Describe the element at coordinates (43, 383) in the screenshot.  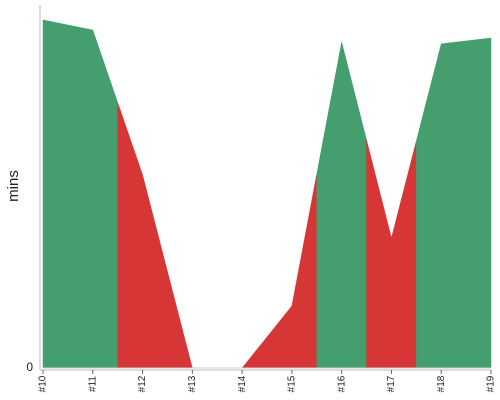
I see `x-tick-label: #10` at that location.